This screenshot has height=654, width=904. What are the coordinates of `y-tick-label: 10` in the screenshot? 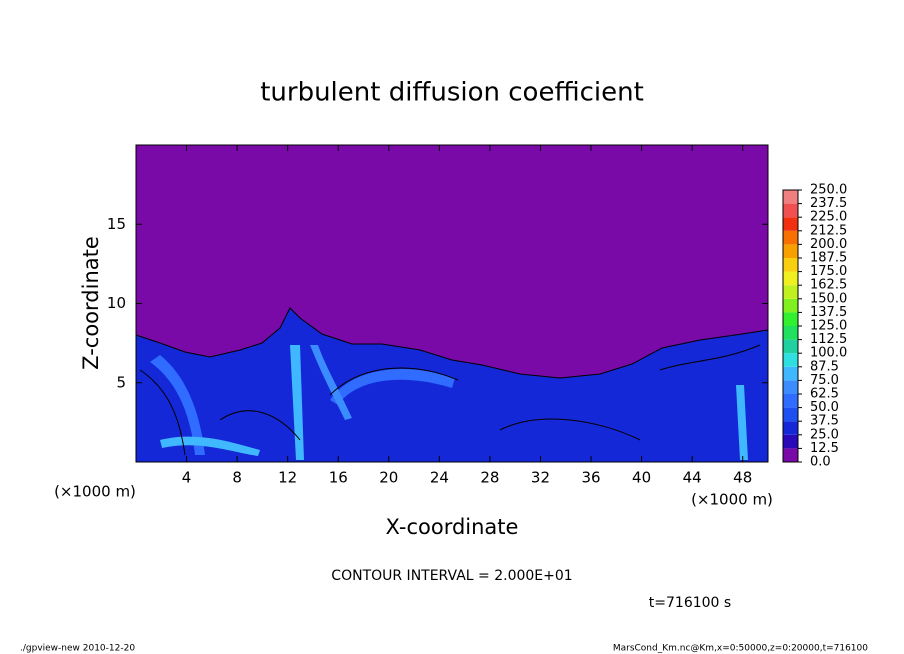 It's located at (116, 303).